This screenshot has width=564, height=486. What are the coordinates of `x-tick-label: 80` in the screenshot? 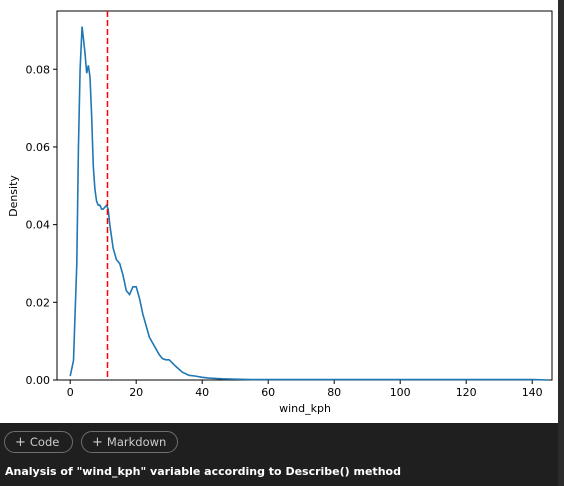 It's located at (334, 392).